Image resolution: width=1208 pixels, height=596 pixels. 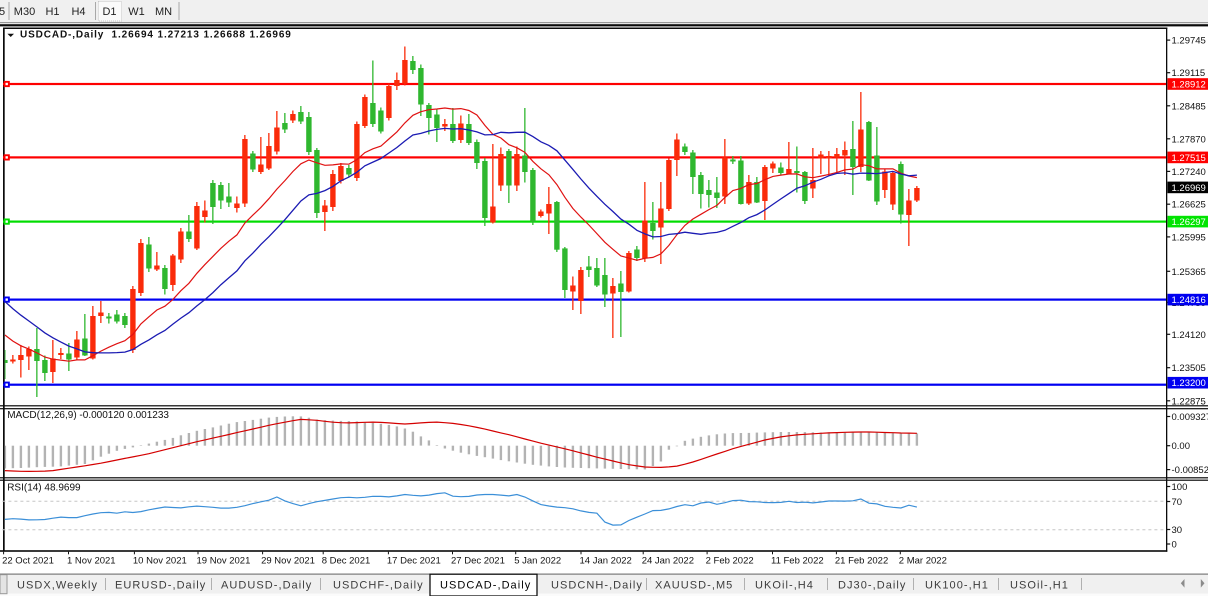 I want to click on svg-text: 1.26297, so click(x=1189, y=222).